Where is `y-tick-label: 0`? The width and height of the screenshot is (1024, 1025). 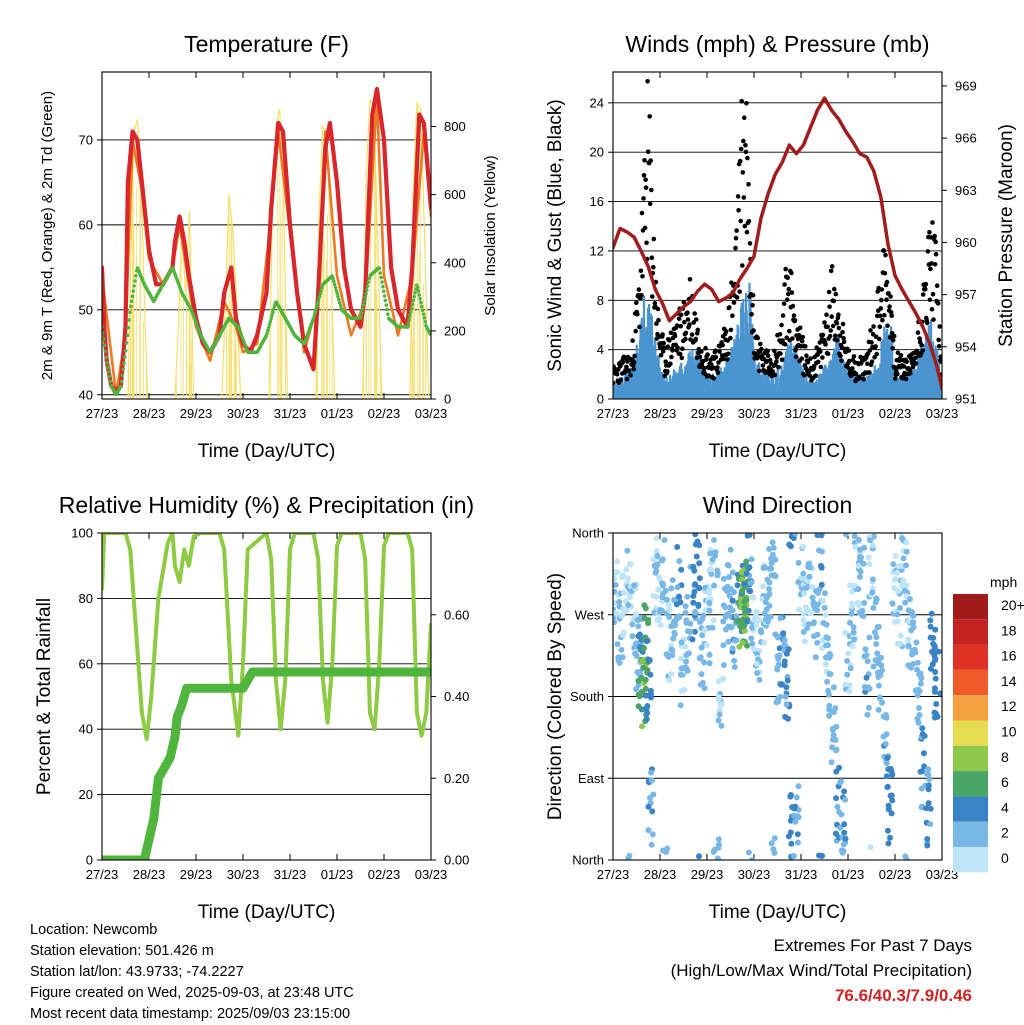
y-tick-label: 0 is located at coordinates (89, 860).